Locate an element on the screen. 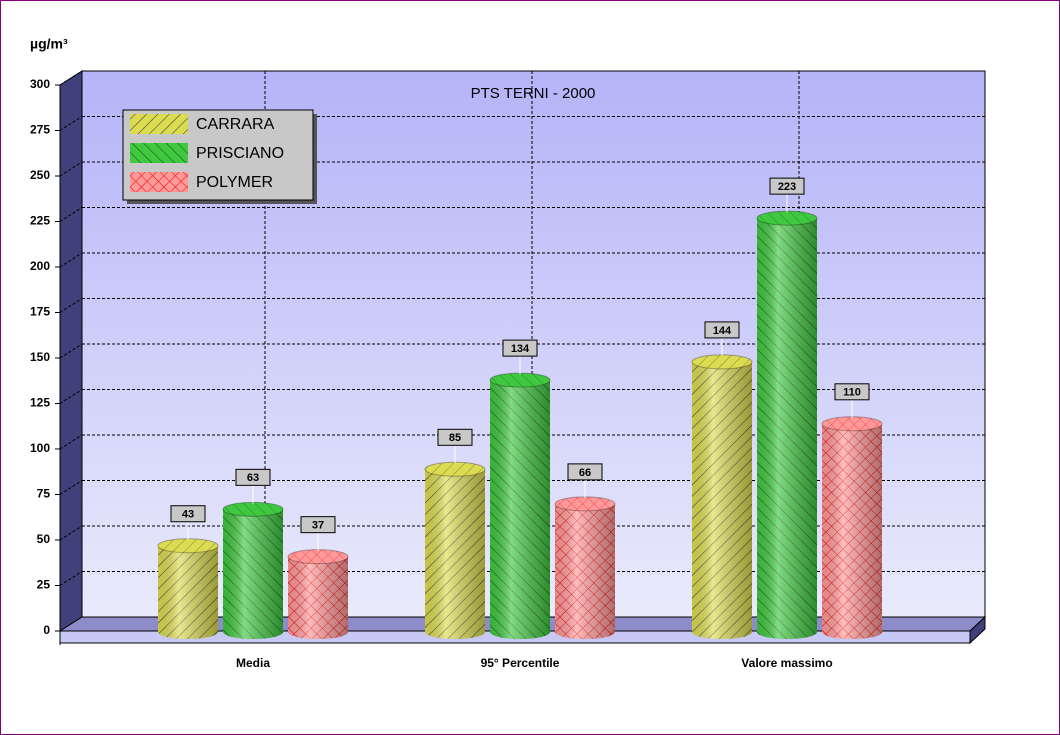 This screenshot has width=1060, height=735. value-label: 66 is located at coordinates (585, 473).